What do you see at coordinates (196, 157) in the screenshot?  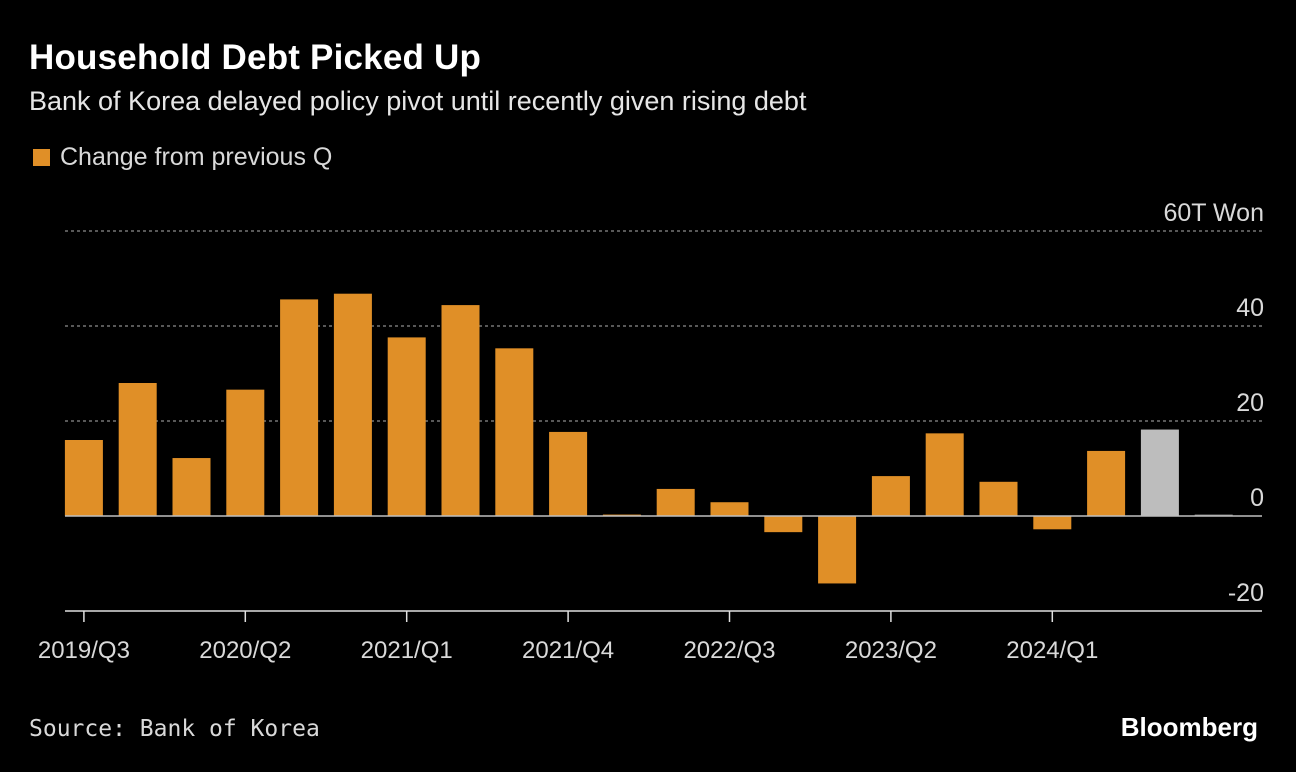 I see `legend-label: Change from previous Q` at bounding box center [196, 157].